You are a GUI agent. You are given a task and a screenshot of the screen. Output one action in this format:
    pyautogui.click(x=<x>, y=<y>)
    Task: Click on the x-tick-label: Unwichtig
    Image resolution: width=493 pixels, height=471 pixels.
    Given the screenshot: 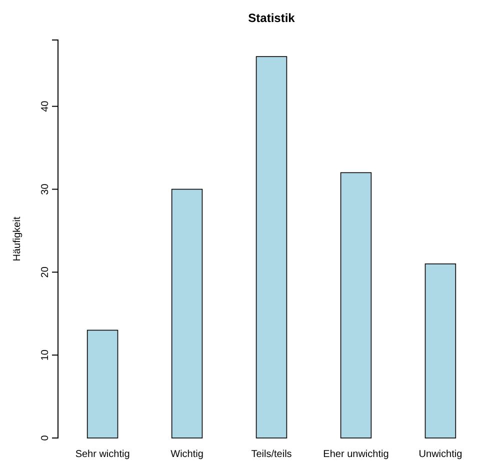 What is the action you would take?
    pyautogui.click(x=440, y=454)
    